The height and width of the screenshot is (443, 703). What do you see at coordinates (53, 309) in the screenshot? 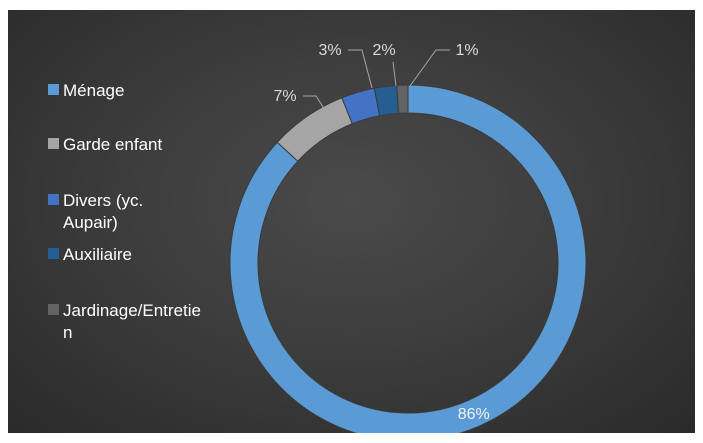
I see `legend-swatch-jardinage` at bounding box center [53, 309].